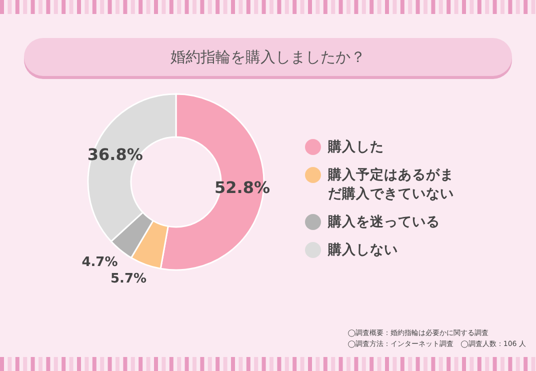  Describe the element at coordinates (268, 57) in the screenshot. I see `chart-title: 婚約指輪を購入しましたか？` at that location.